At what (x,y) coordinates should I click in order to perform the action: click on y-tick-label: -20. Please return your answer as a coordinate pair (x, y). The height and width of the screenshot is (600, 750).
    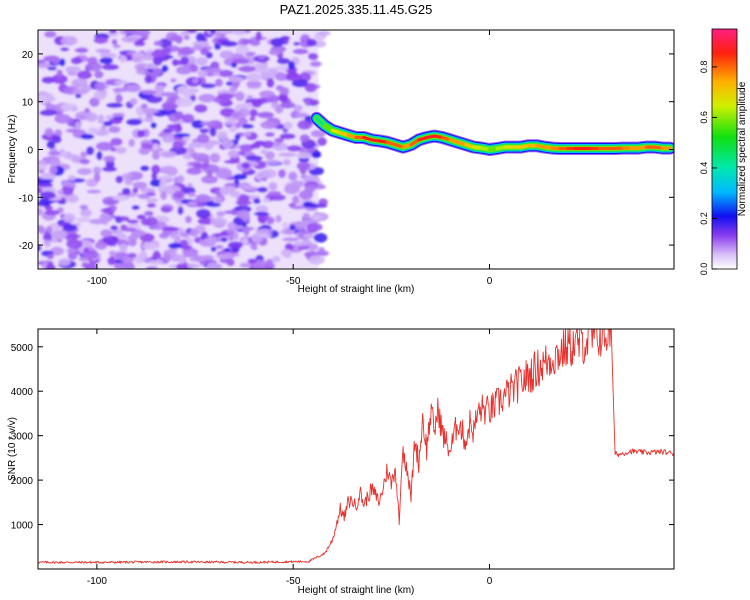
    Looking at the image, I should click on (26, 246).